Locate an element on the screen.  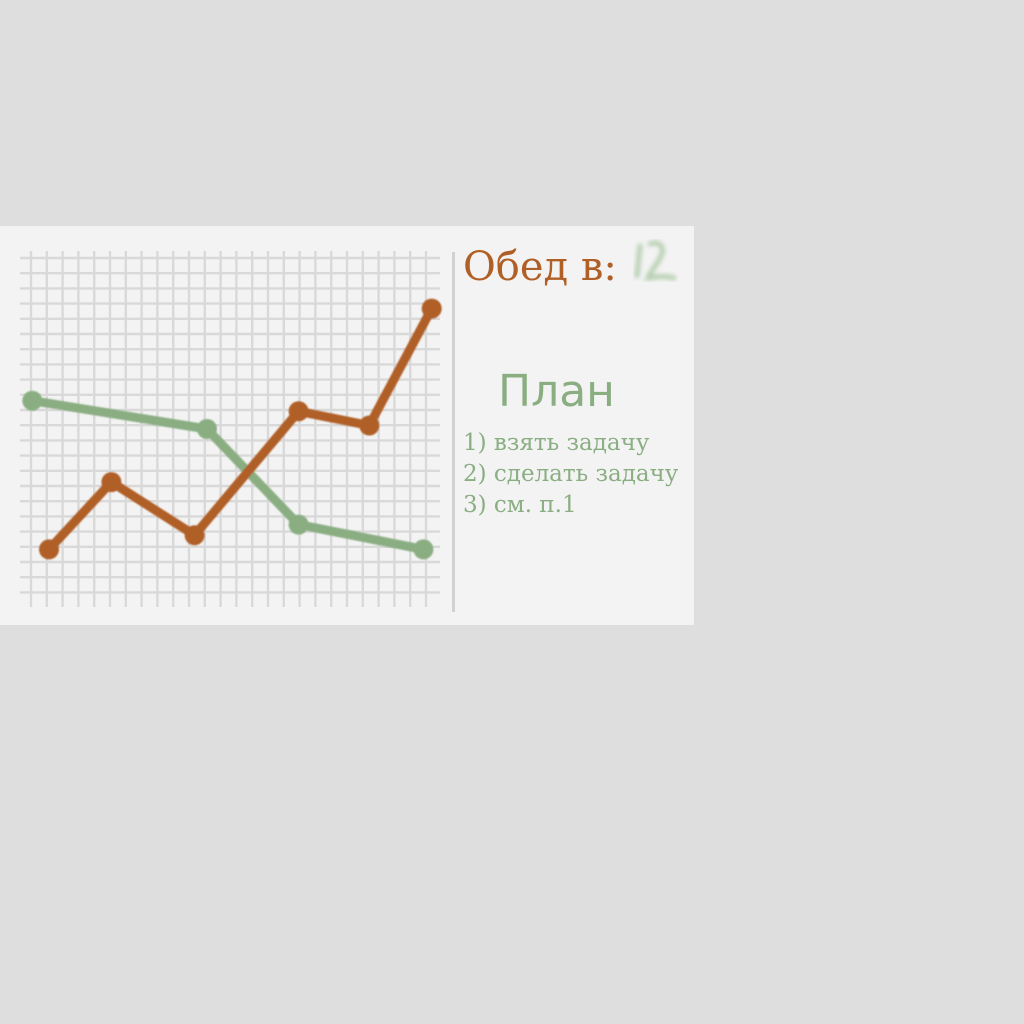
plan-title: План is located at coordinates (556, 391).